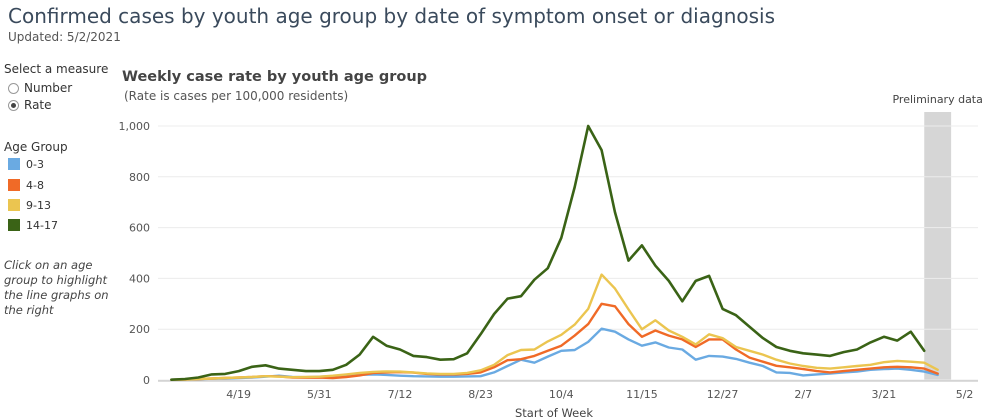 This screenshot has height=419, width=983. I want to click on x-tick-label: 7/12, so click(400, 394).